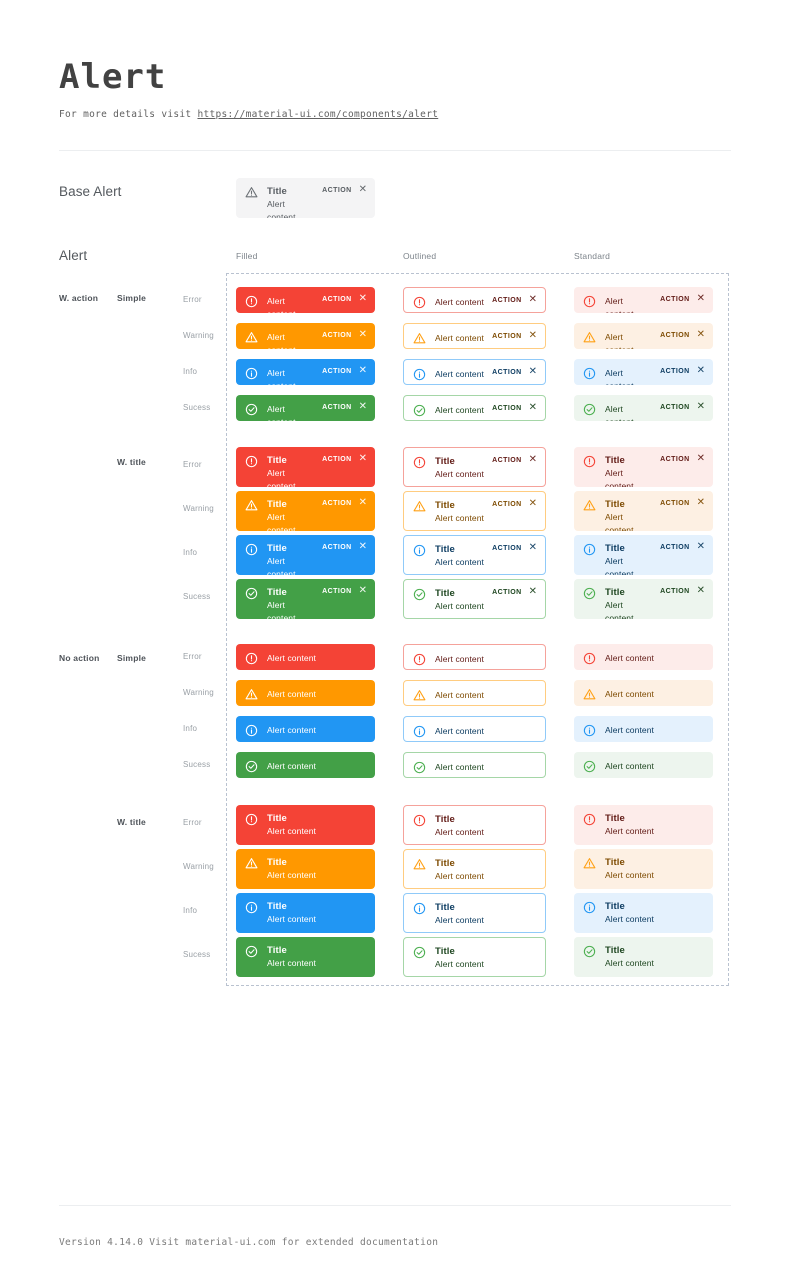  Describe the element at coordinates (305, 300) in the screenshot. I see `alert-filled-error-wa-simple: Alert content ACTION ✕` at that location.